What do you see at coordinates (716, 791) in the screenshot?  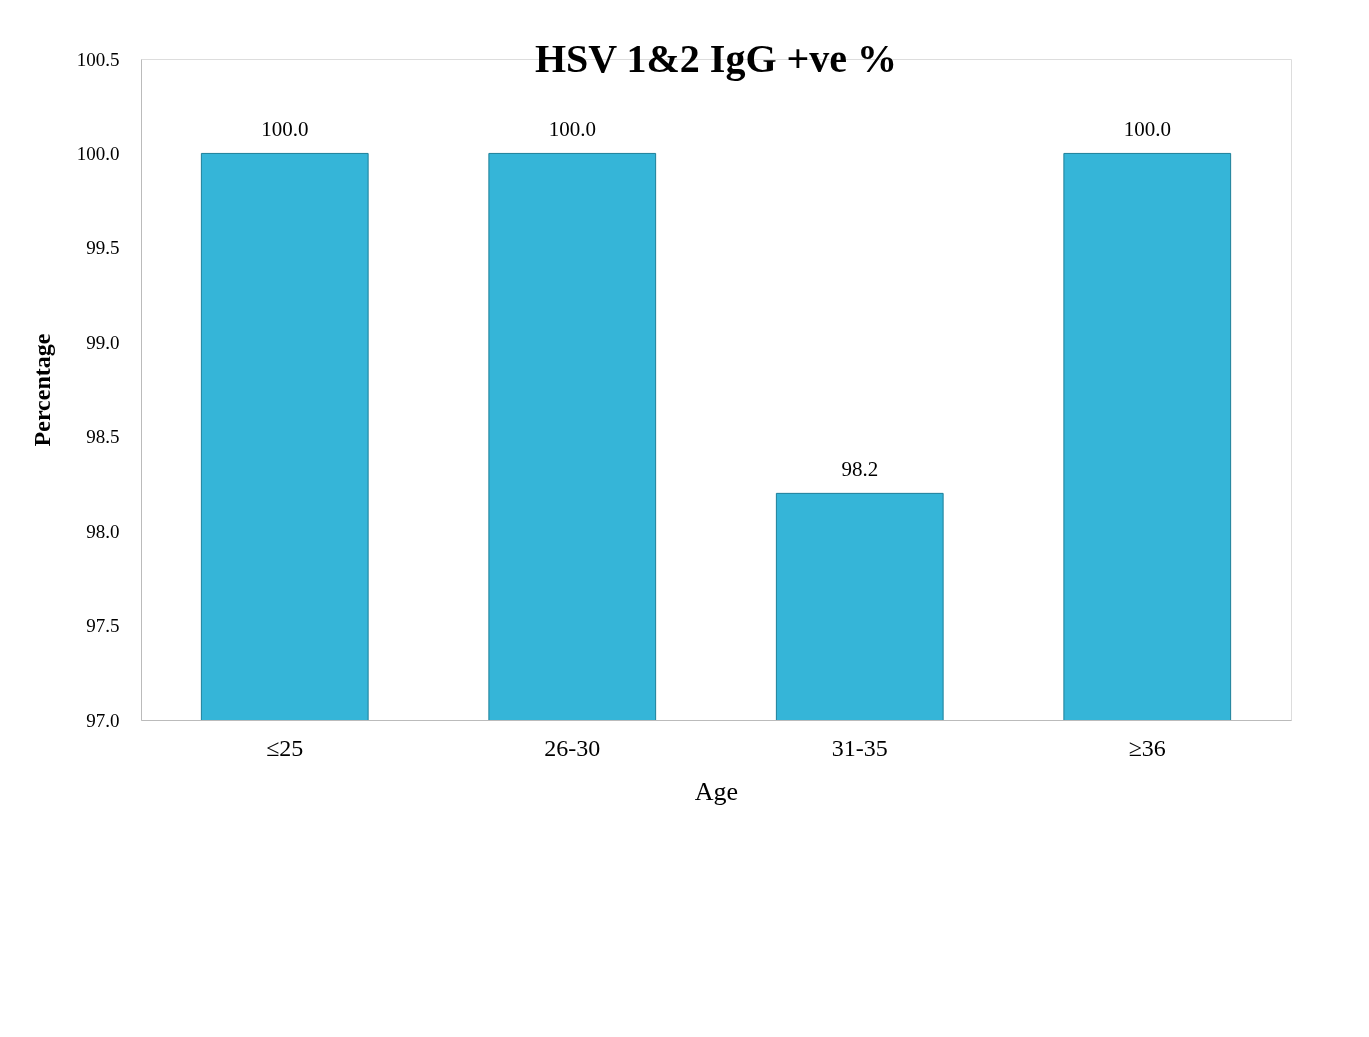 I see `x-axis-title: Age` at bounding box center [716, 791].